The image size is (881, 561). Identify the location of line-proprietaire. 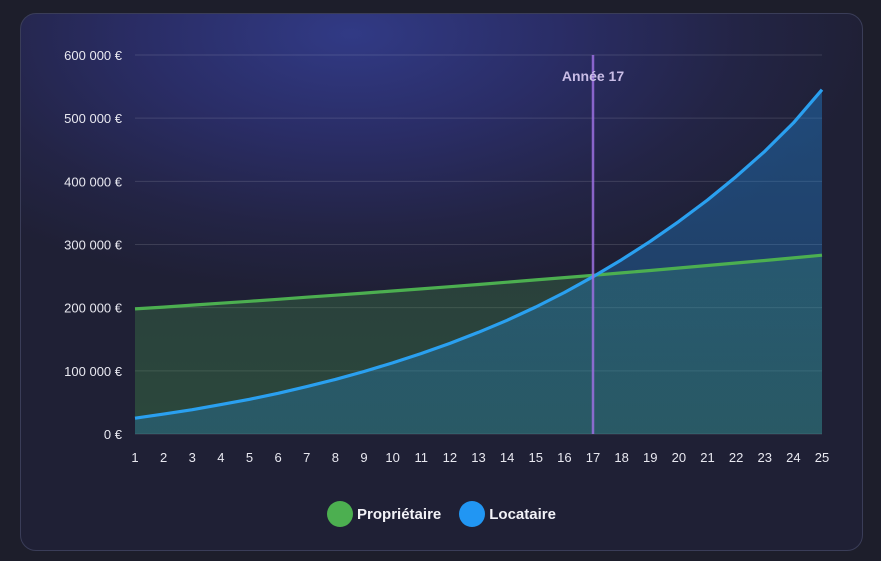
(478, 282).